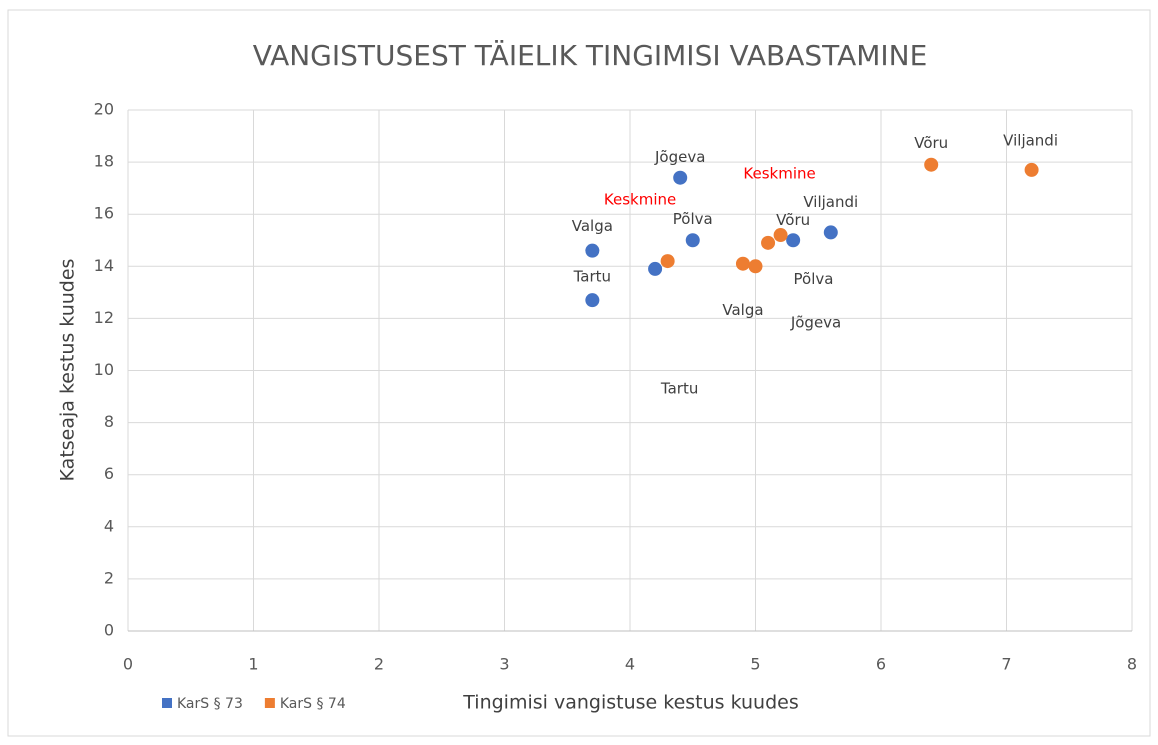 This screenshot has height=745, width=1158. Describe the element at coordinates (504, 664) in the screenshot. I see `x-tick-label: 3` at that location.